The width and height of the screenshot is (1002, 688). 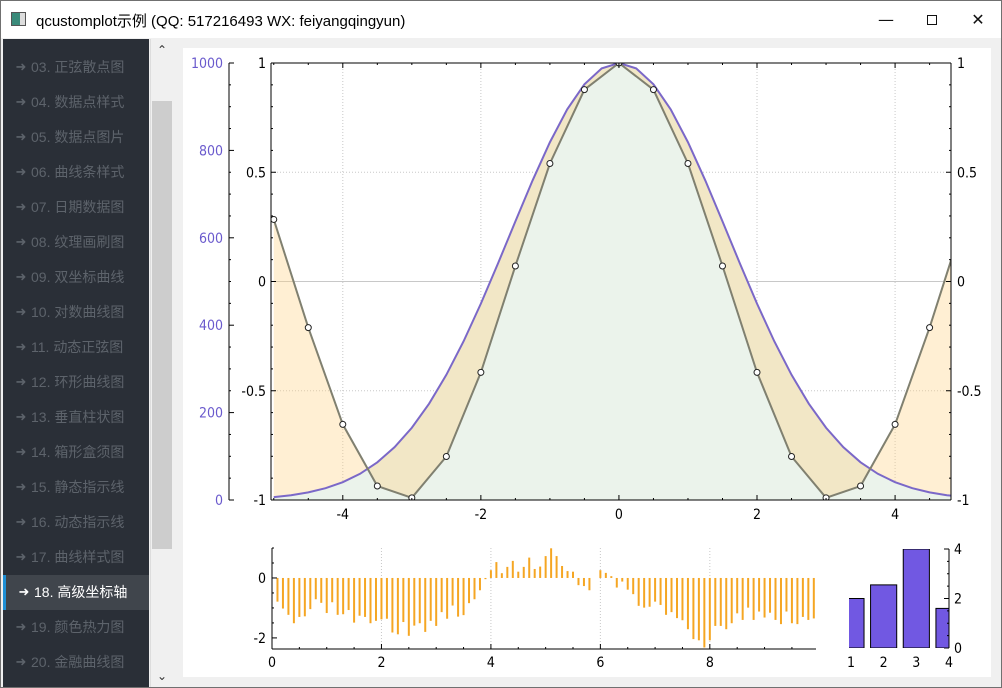 I want to click on sidebar-item: ➜ 03. 正弦散点图, so click(x=76, y=67).